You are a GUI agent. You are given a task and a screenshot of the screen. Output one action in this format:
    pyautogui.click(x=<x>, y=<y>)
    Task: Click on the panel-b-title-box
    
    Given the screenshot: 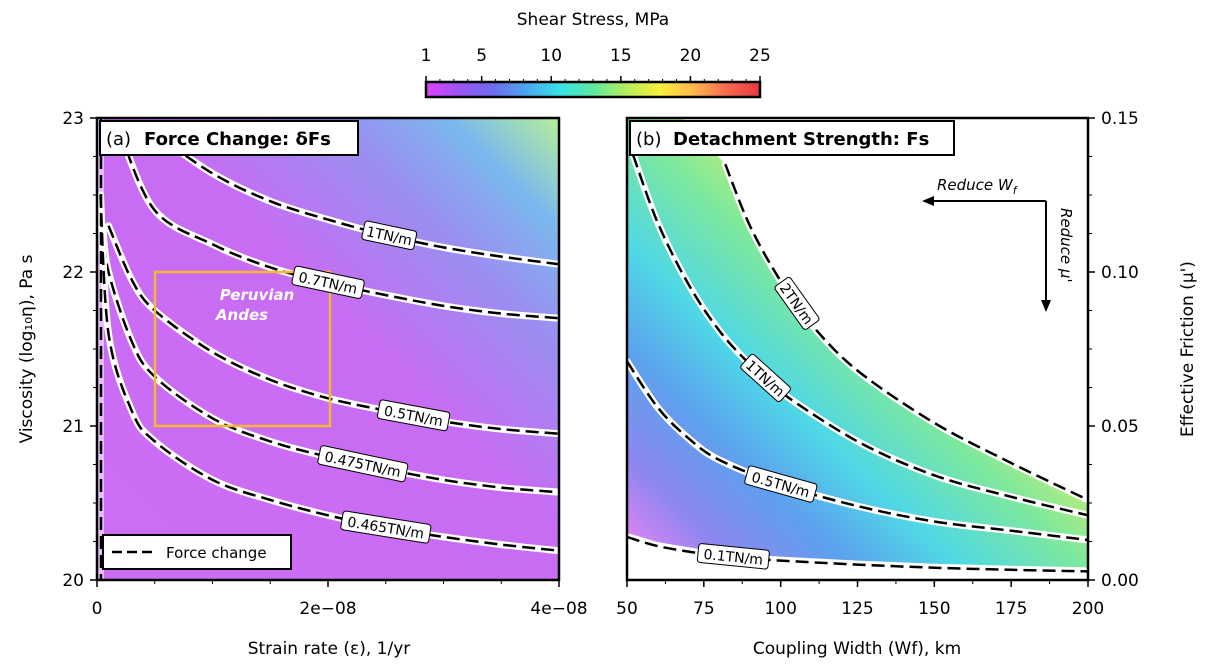 What is the action you would take?
    pyautogui.click(x=792, y=138)
    